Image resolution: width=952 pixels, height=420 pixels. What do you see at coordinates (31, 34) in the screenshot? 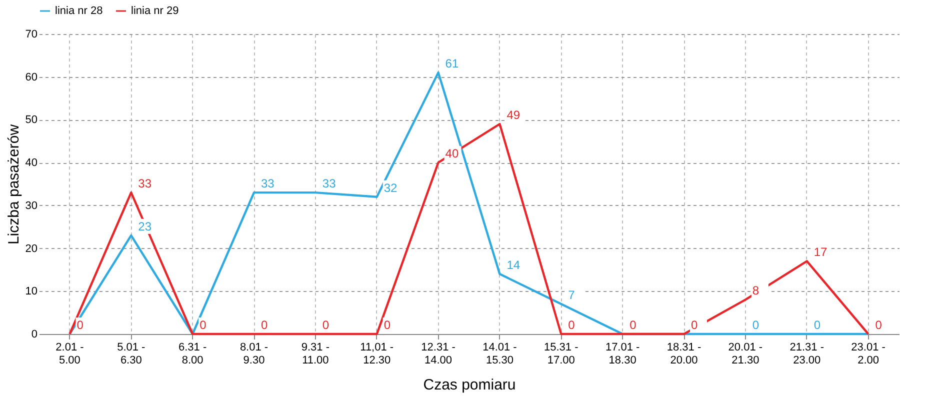
I see `y-tick-label: 70` at bounding box center [31, 34].